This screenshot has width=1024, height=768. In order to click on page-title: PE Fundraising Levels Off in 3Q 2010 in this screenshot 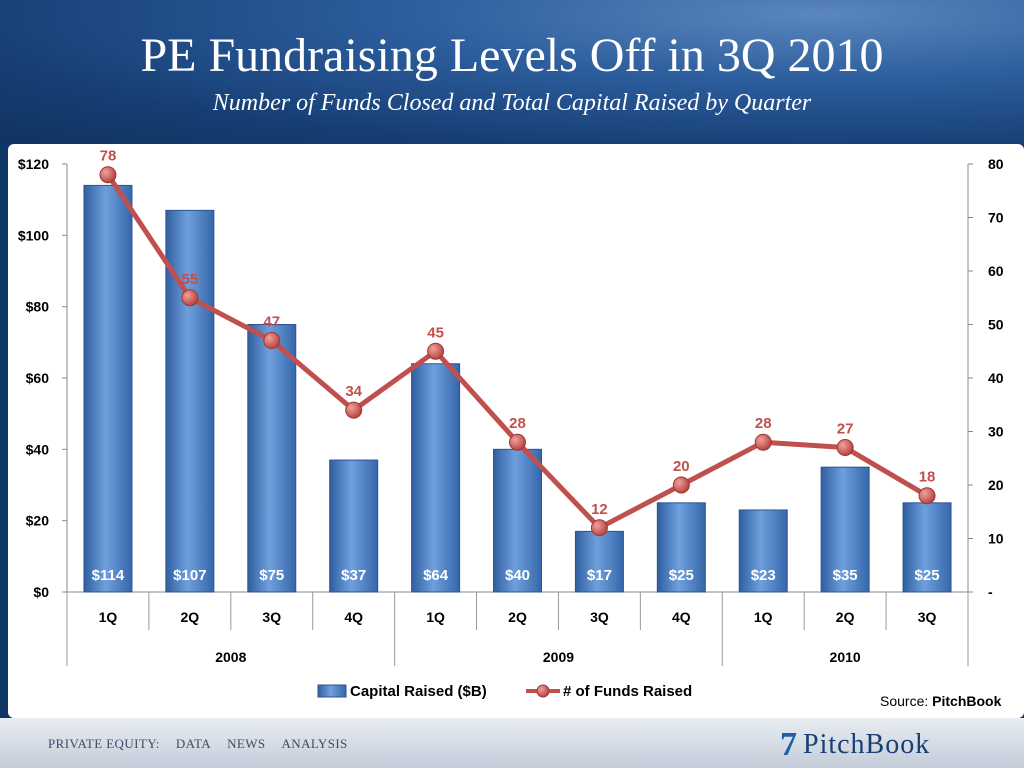, I will do `click(512, 55)`.